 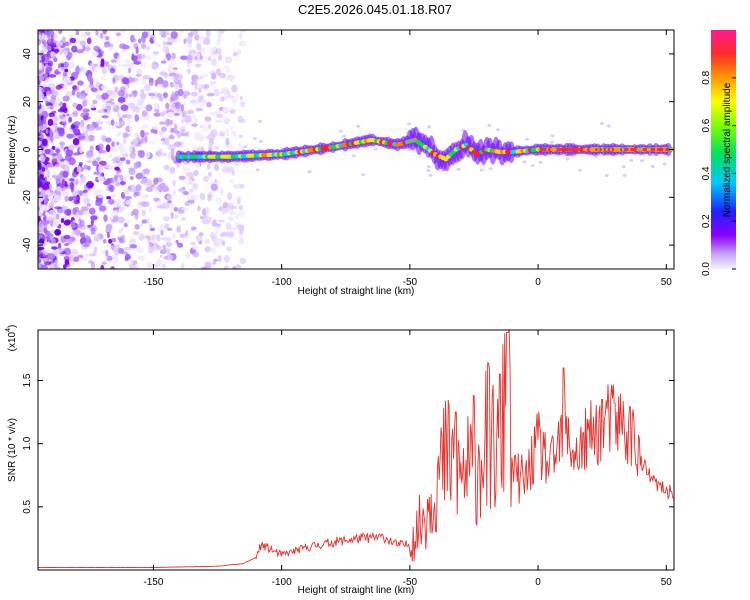 I want to click on x-tick-label: -150, so click(x=153, y=582).